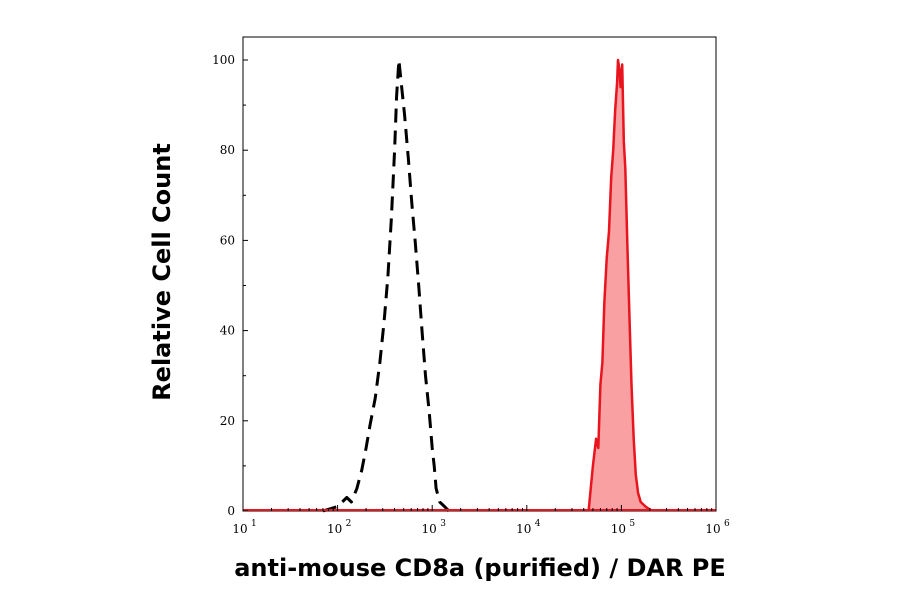 The image size is (900, 594). Describe the element at coordinates (538, 524) in the screenshot. I see `x-tick-exponent: 4` at that location.